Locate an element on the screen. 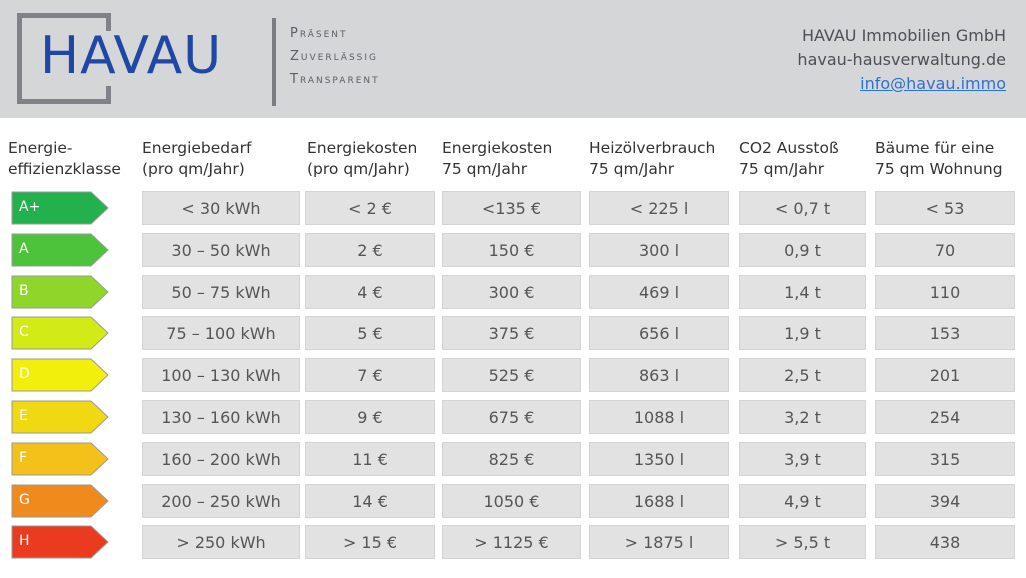  table-cell-cost-75: 300 € is located at coordinates (511, 292).